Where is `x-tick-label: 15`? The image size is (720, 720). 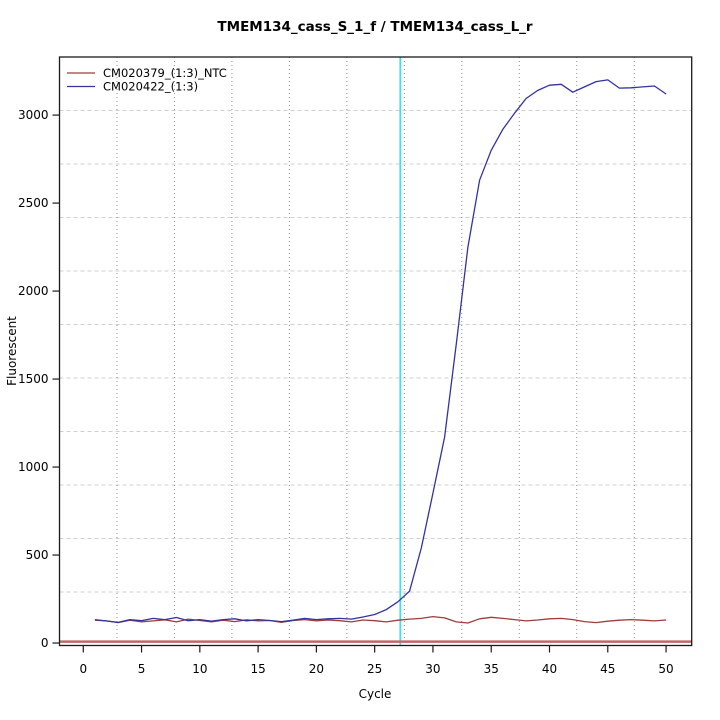
x-tick-label: 15 is located at coordinates (257, 669).